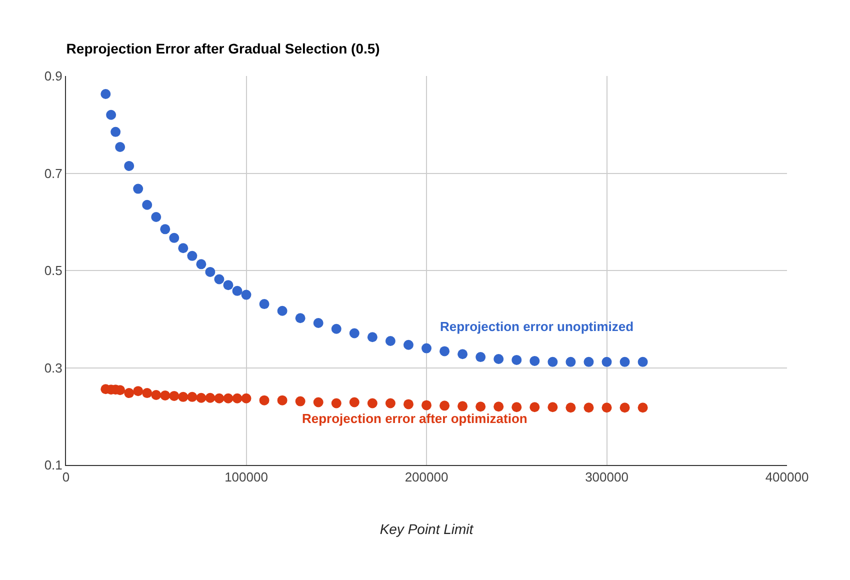 This screenshot has width=850, height=580. What do you see at coordinates (537, 326) in the screenshot?
I see `series-label: Reprojection error unoptimized` at bounding box center [537, 326].